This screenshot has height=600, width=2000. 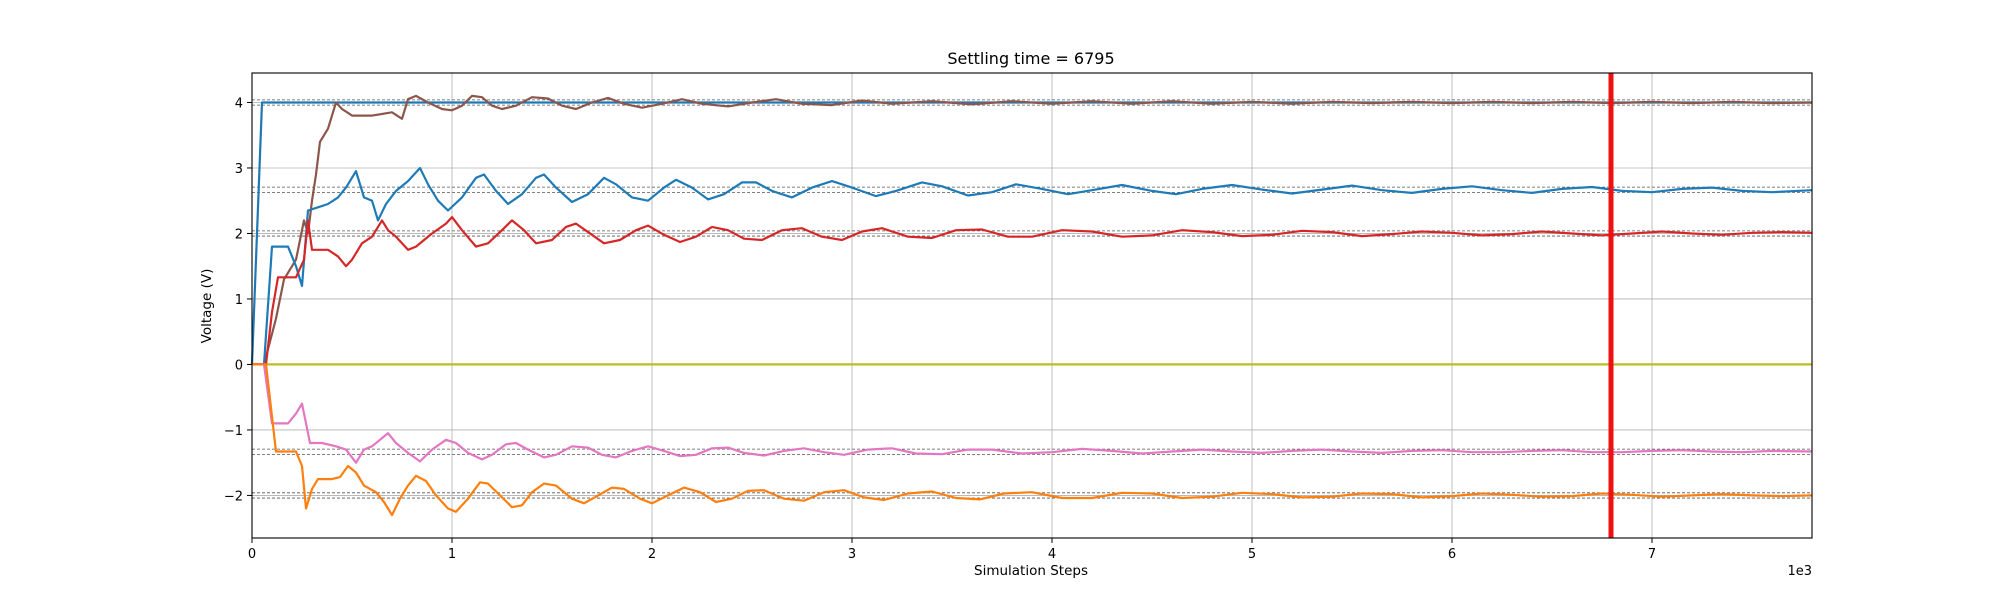 What do you see at coordinates (1252, 554) in the screenshot?
I see `x-tick-label: 5` at bounding box center [1252, 554].